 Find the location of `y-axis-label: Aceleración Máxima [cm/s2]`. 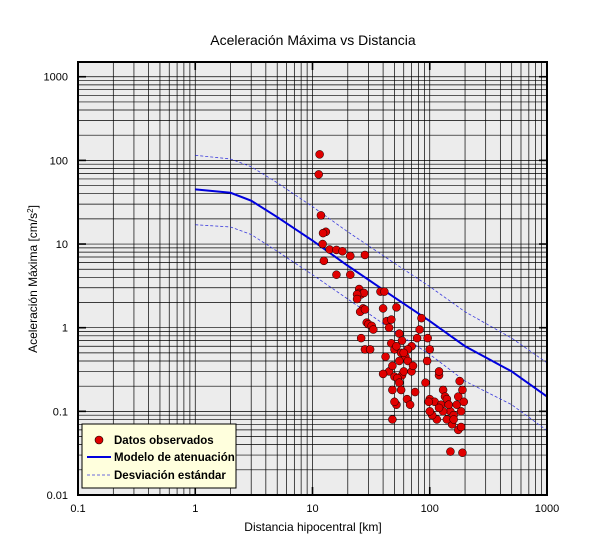

y-axis-label: Aceleración Máxima [cm/s2] is located at coordinates (33, 279).